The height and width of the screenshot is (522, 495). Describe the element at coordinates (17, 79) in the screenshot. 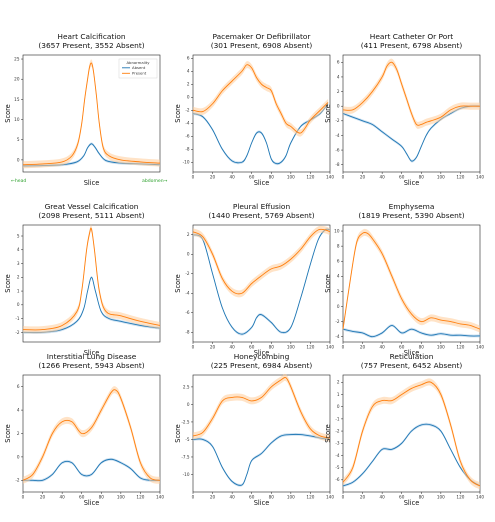

I see `y-tick-label: 20` at that location.